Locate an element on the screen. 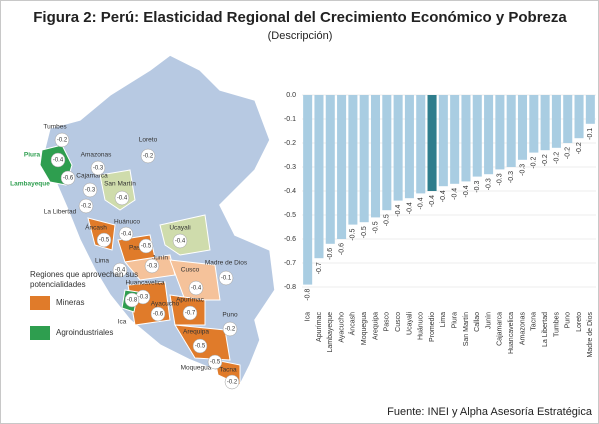 The image size is (599, 424). region-value: -0.6 is located at coordinates (158, 315).